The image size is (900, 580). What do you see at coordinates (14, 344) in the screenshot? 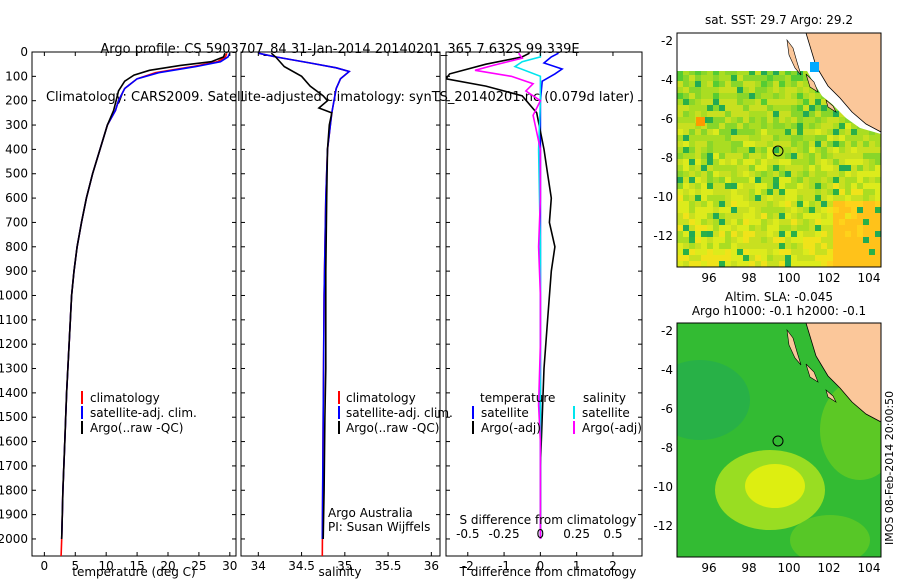
I see `y-tick-label: 1200` at bounding box center [14, 344].